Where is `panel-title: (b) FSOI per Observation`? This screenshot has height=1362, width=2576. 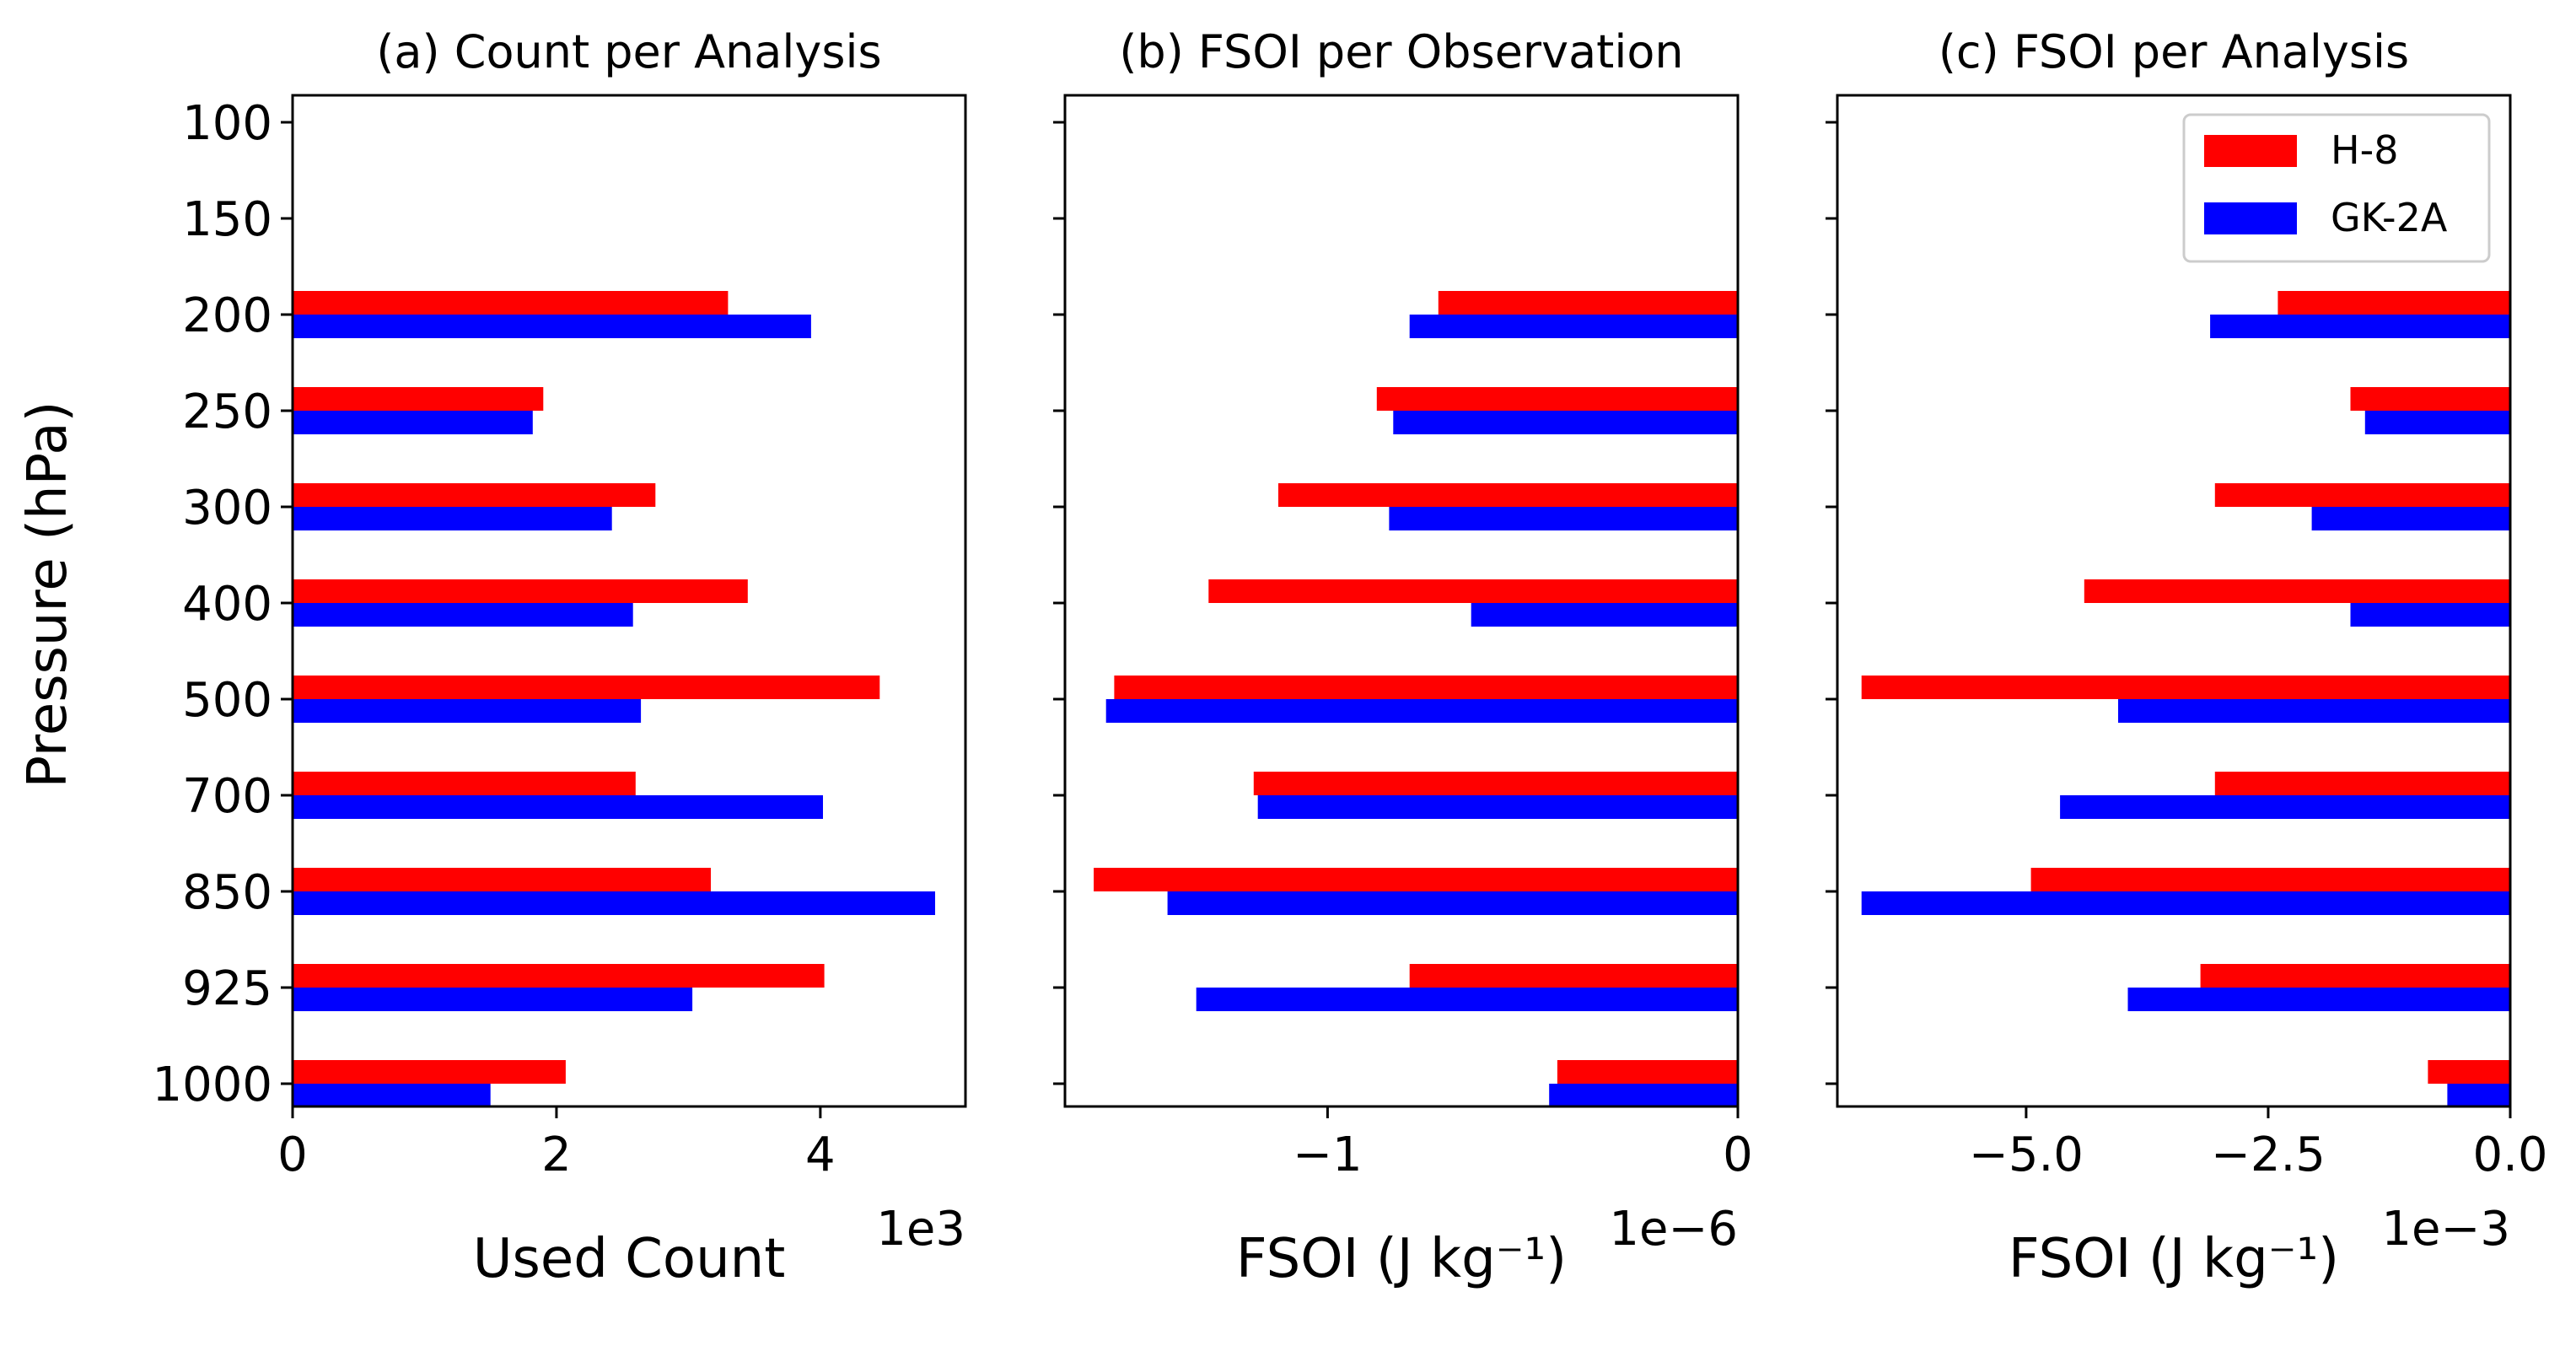 panel-title: (b) FSOI per Observation is located at coordinates (1401, 51).